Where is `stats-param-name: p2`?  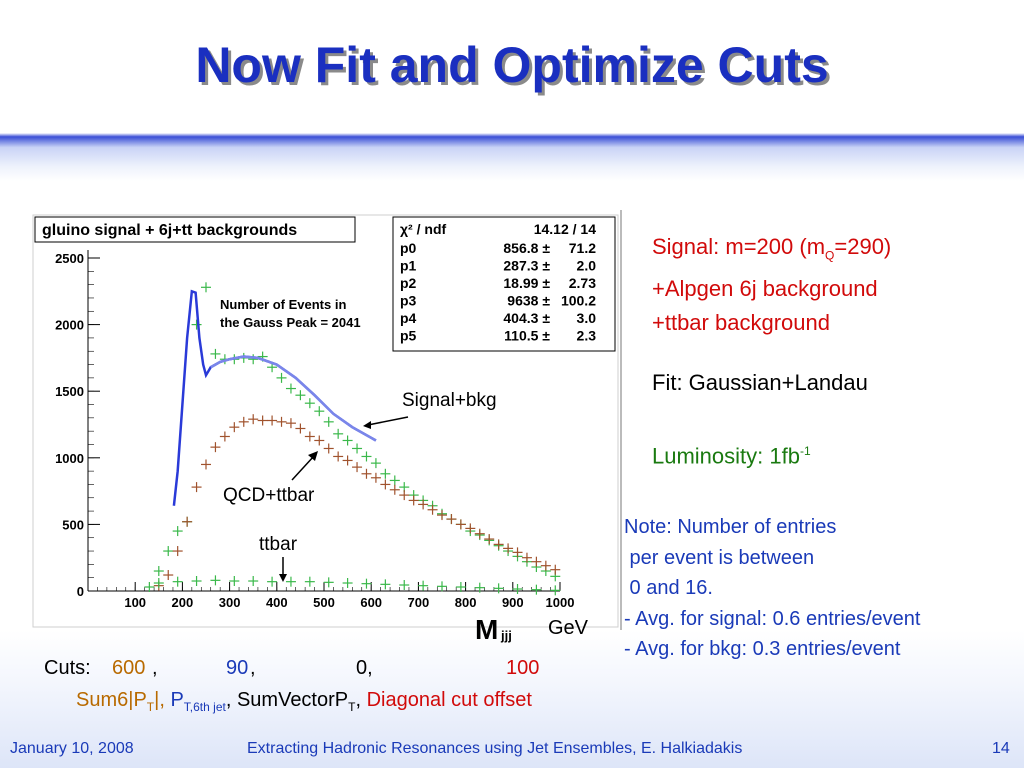 stats-param-name: p2 is located at coordinates (408, 283).